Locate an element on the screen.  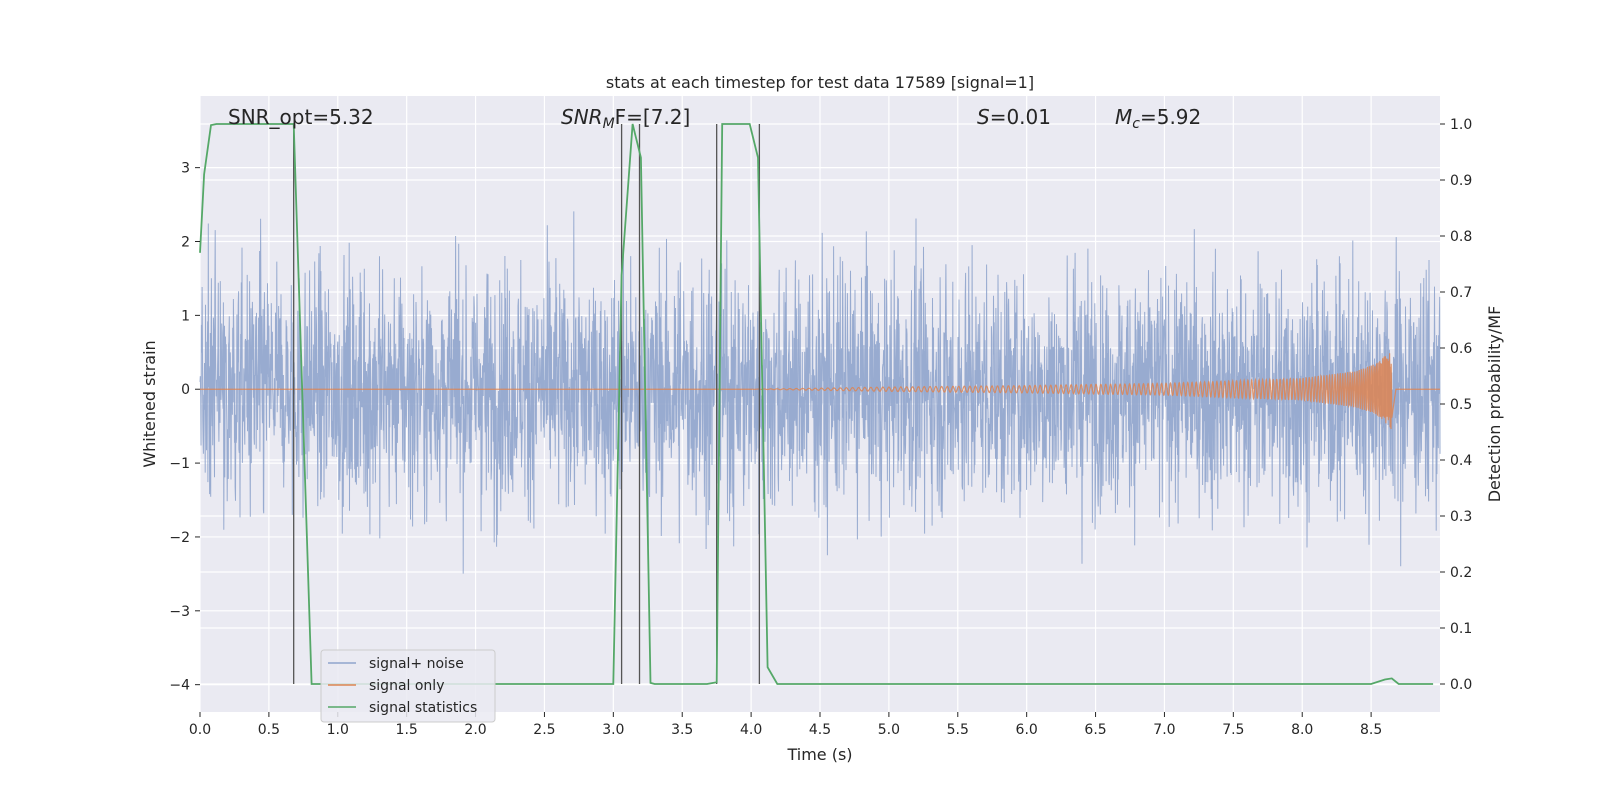
annotation-s-tail: =0.01 is located at coordinates (1020, 117).